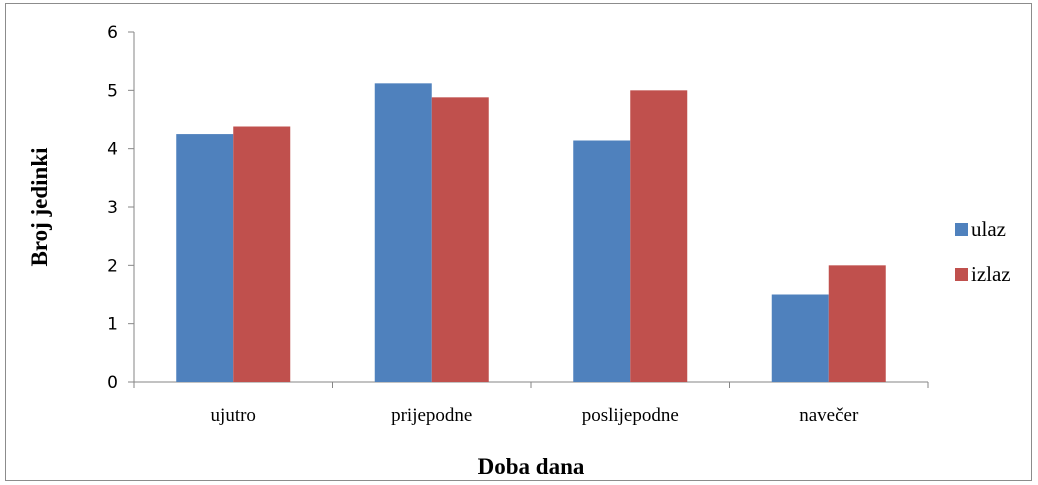 Image resolution: width=1038 pixels, height=485 pixels. What do you see at coordinates (531, 404) in the screenshot?
I see `x-axis-labels: ujutro prijepodne poslijepodne navečer` at bounding box center [531, 404].